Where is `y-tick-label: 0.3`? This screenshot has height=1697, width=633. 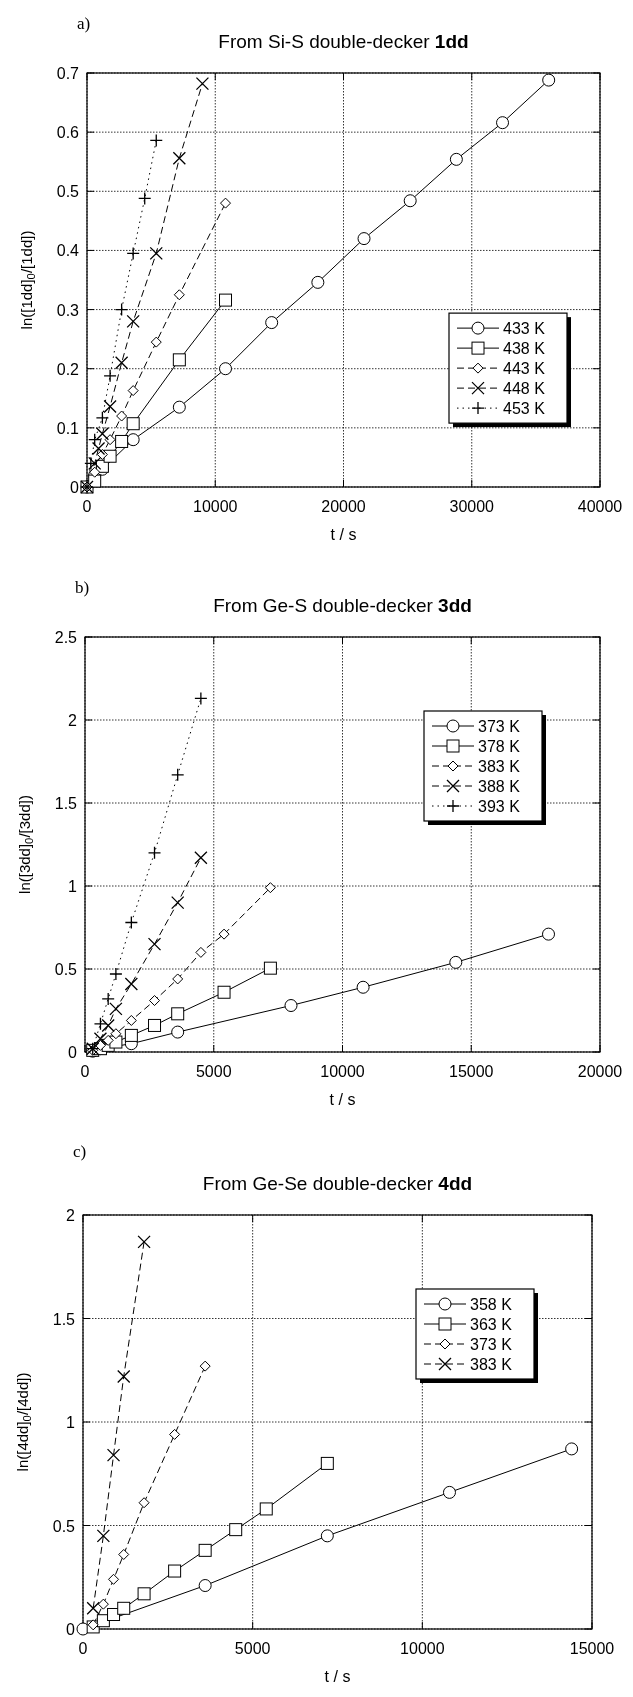 y-tick-label: 0.3 is located at coordinates (68, 310).